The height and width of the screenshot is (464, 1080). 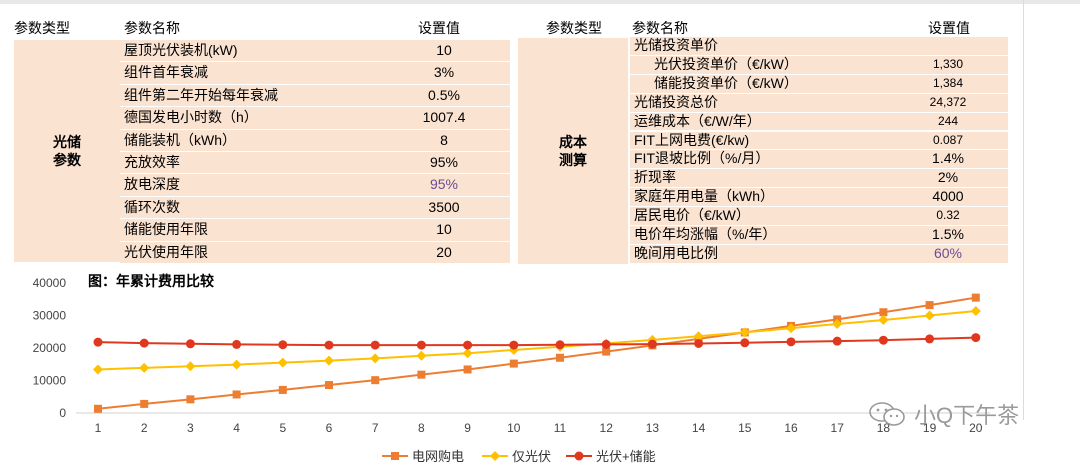 What do you see at coordinates (315, 95) in the screenshot?
I see `table-row: 组件第二年开始每年衰减 0.5%` at bounding box center [315, 95].